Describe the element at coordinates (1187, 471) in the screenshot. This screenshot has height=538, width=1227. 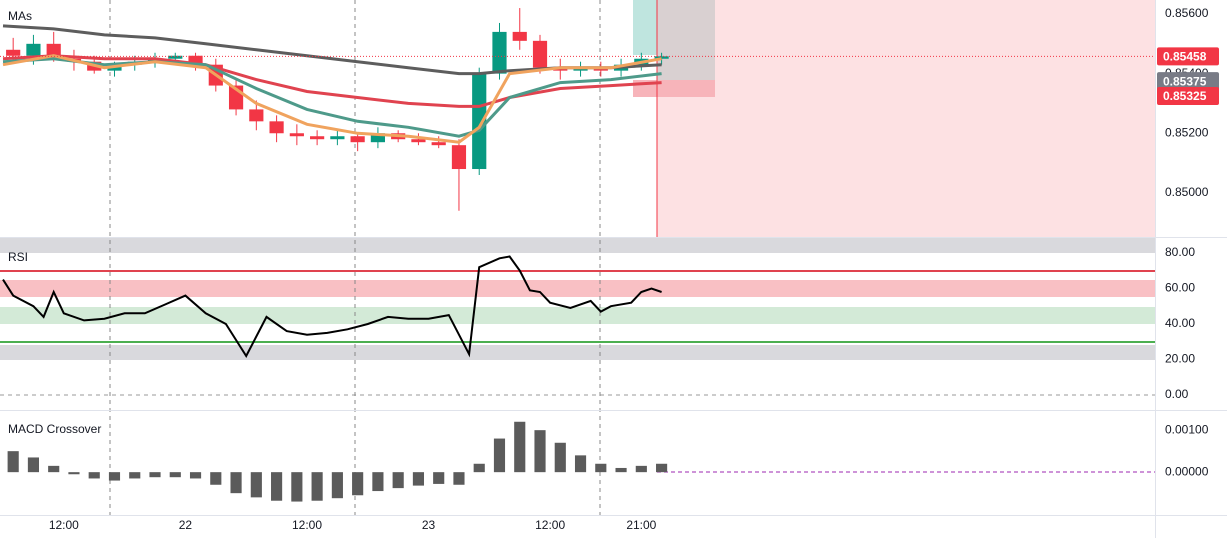
I see `y-tick-label: 0.00000` at that location.